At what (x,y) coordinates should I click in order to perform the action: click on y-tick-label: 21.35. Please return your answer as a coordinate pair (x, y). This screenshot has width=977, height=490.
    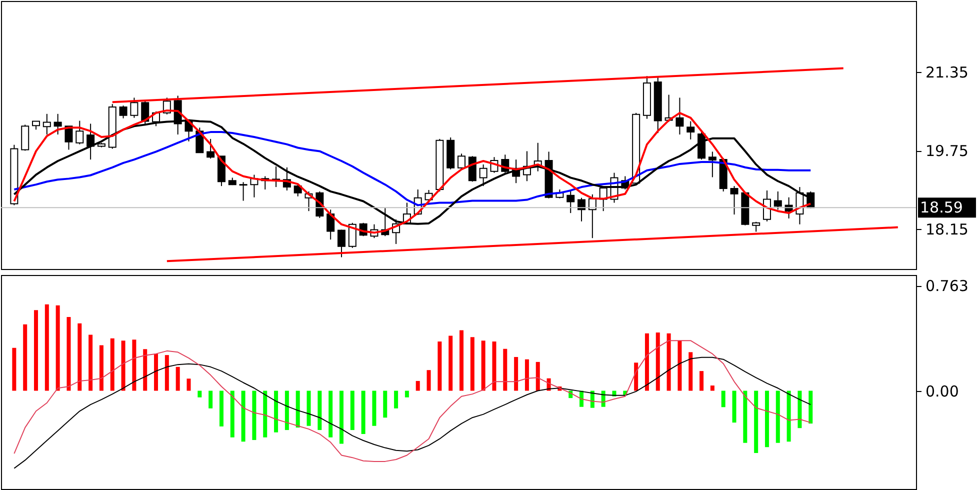
    Looking at the image, I should click on (947, 73).